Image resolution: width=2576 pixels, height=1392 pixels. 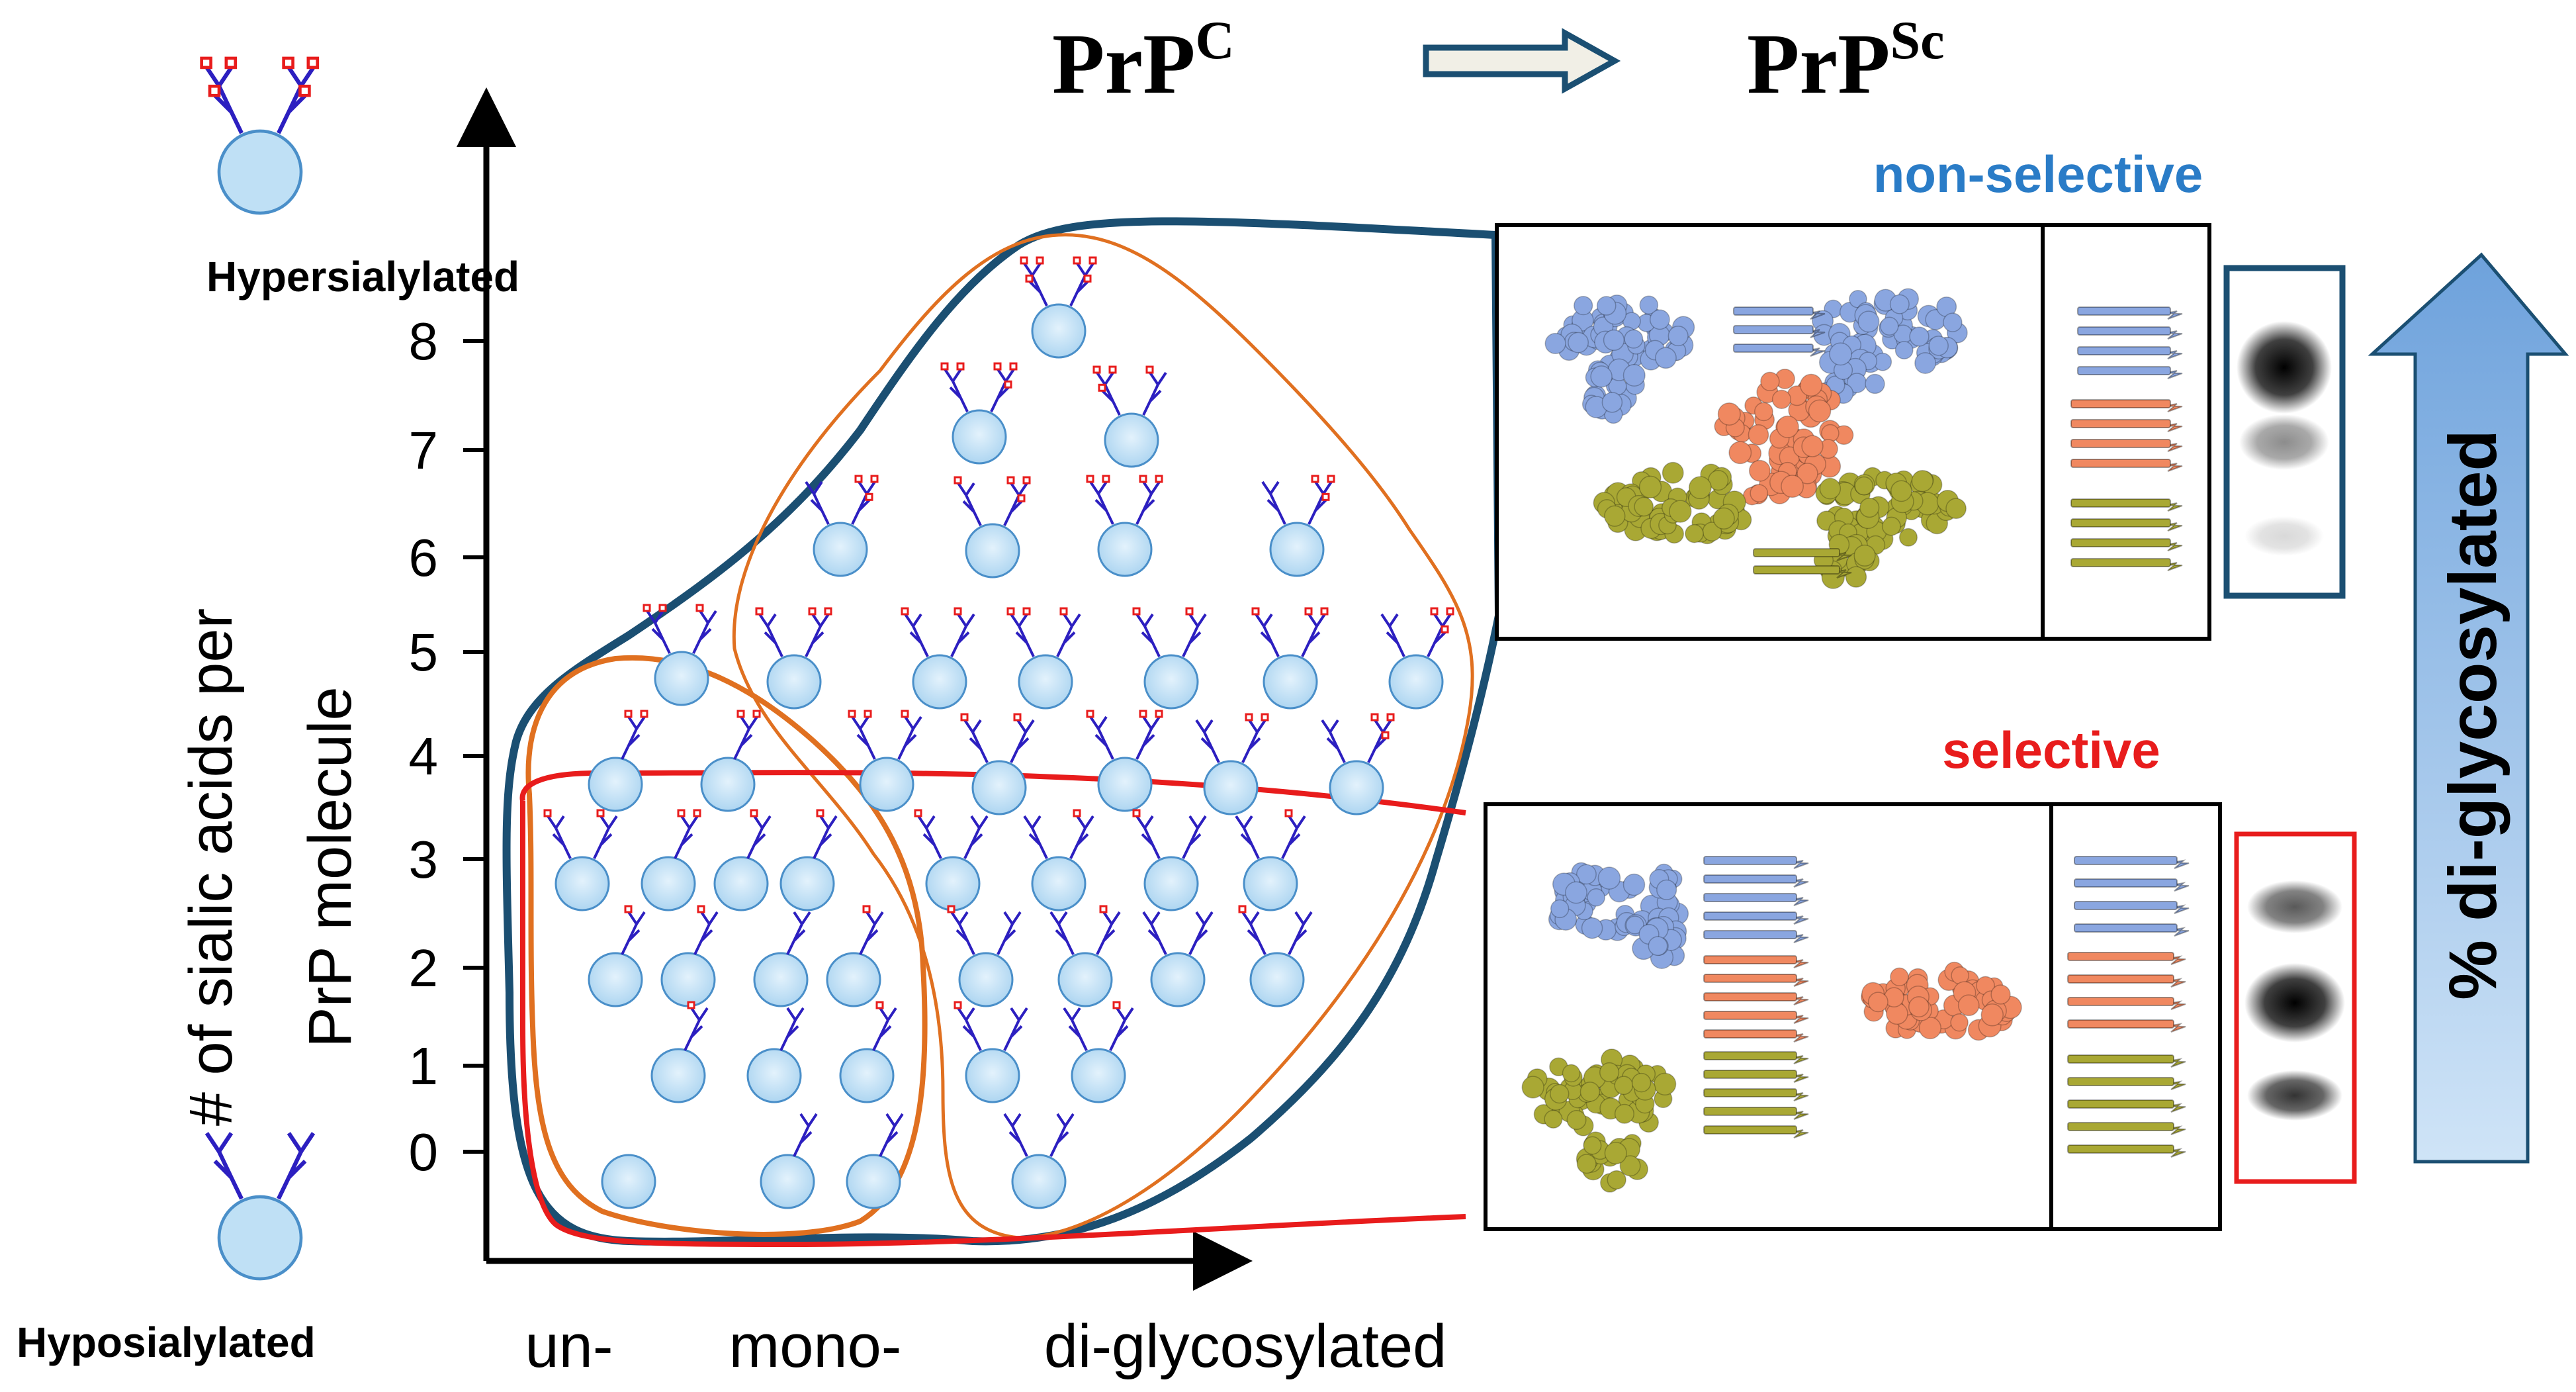 What do you see at coordinates (2284, 442) in the screenshot?
I see `blot-band-mono` at bounding box center [2284, 442].